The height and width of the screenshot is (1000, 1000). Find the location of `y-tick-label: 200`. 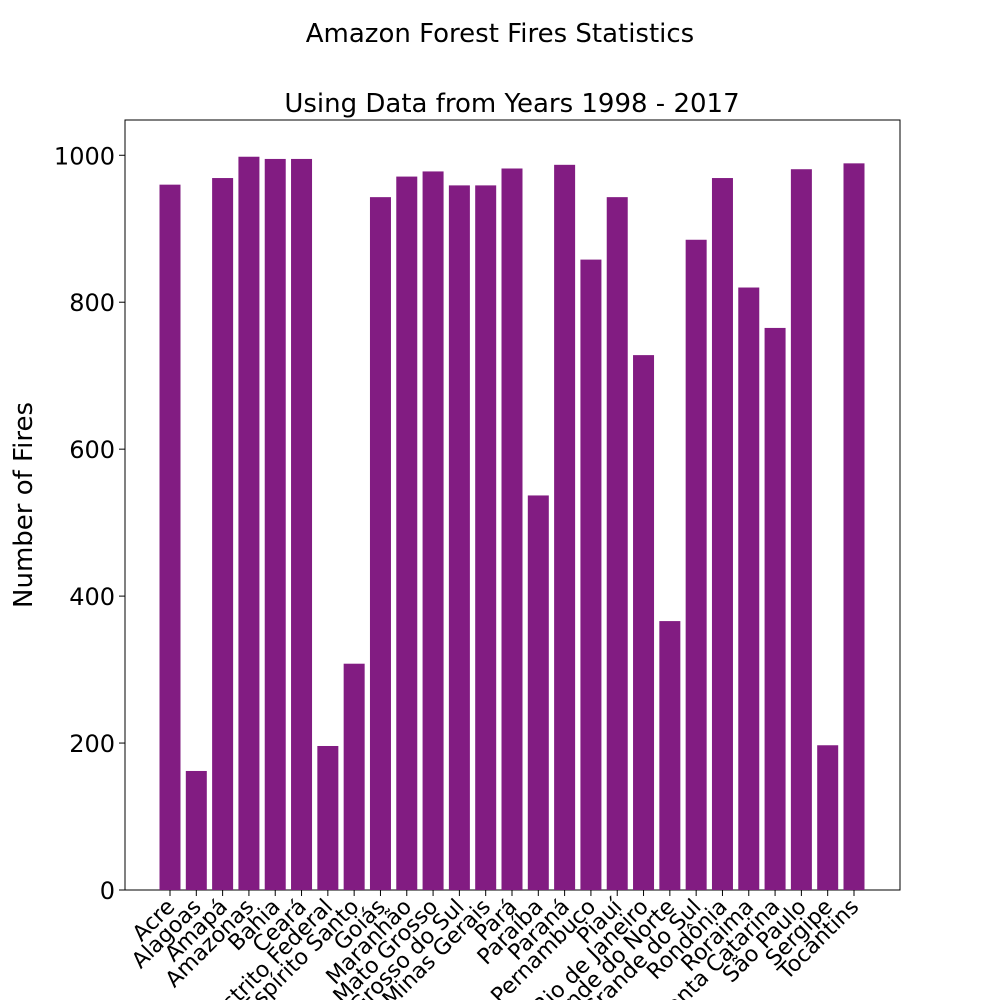

y-tick-label: 200 is located at coordinates (92, 744).